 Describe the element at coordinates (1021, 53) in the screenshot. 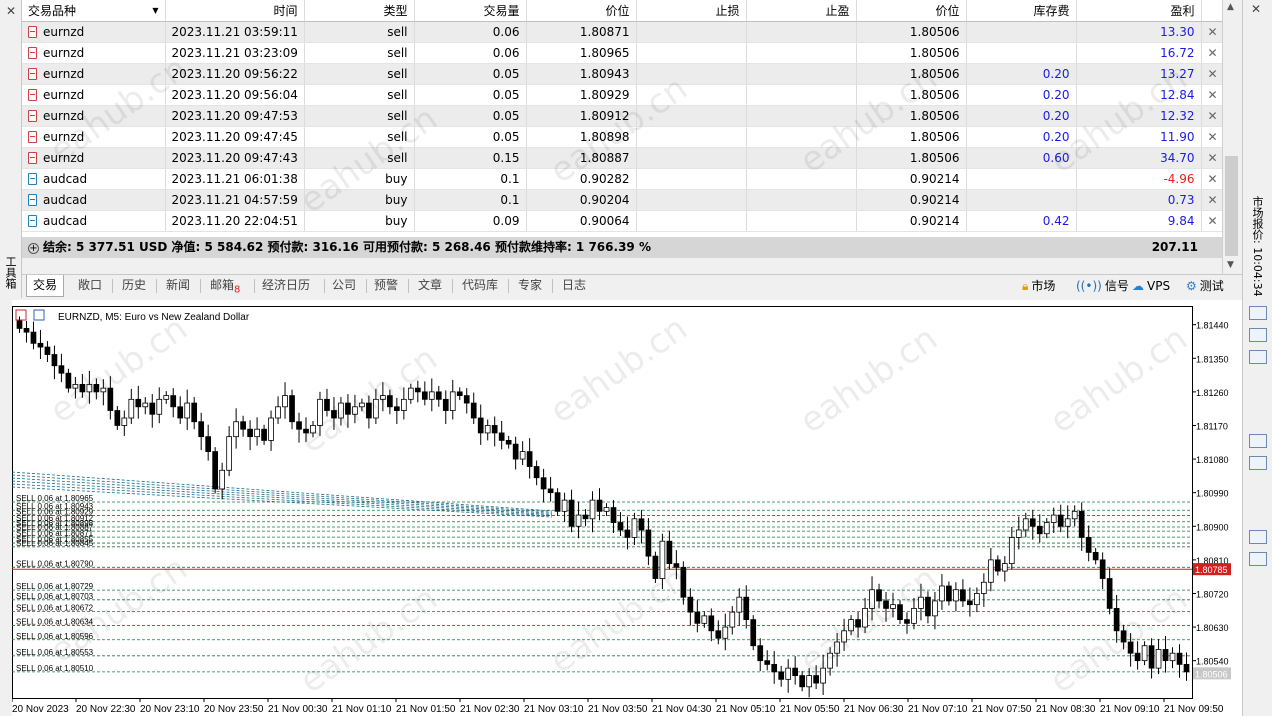

I see `cell-swap` at that location.